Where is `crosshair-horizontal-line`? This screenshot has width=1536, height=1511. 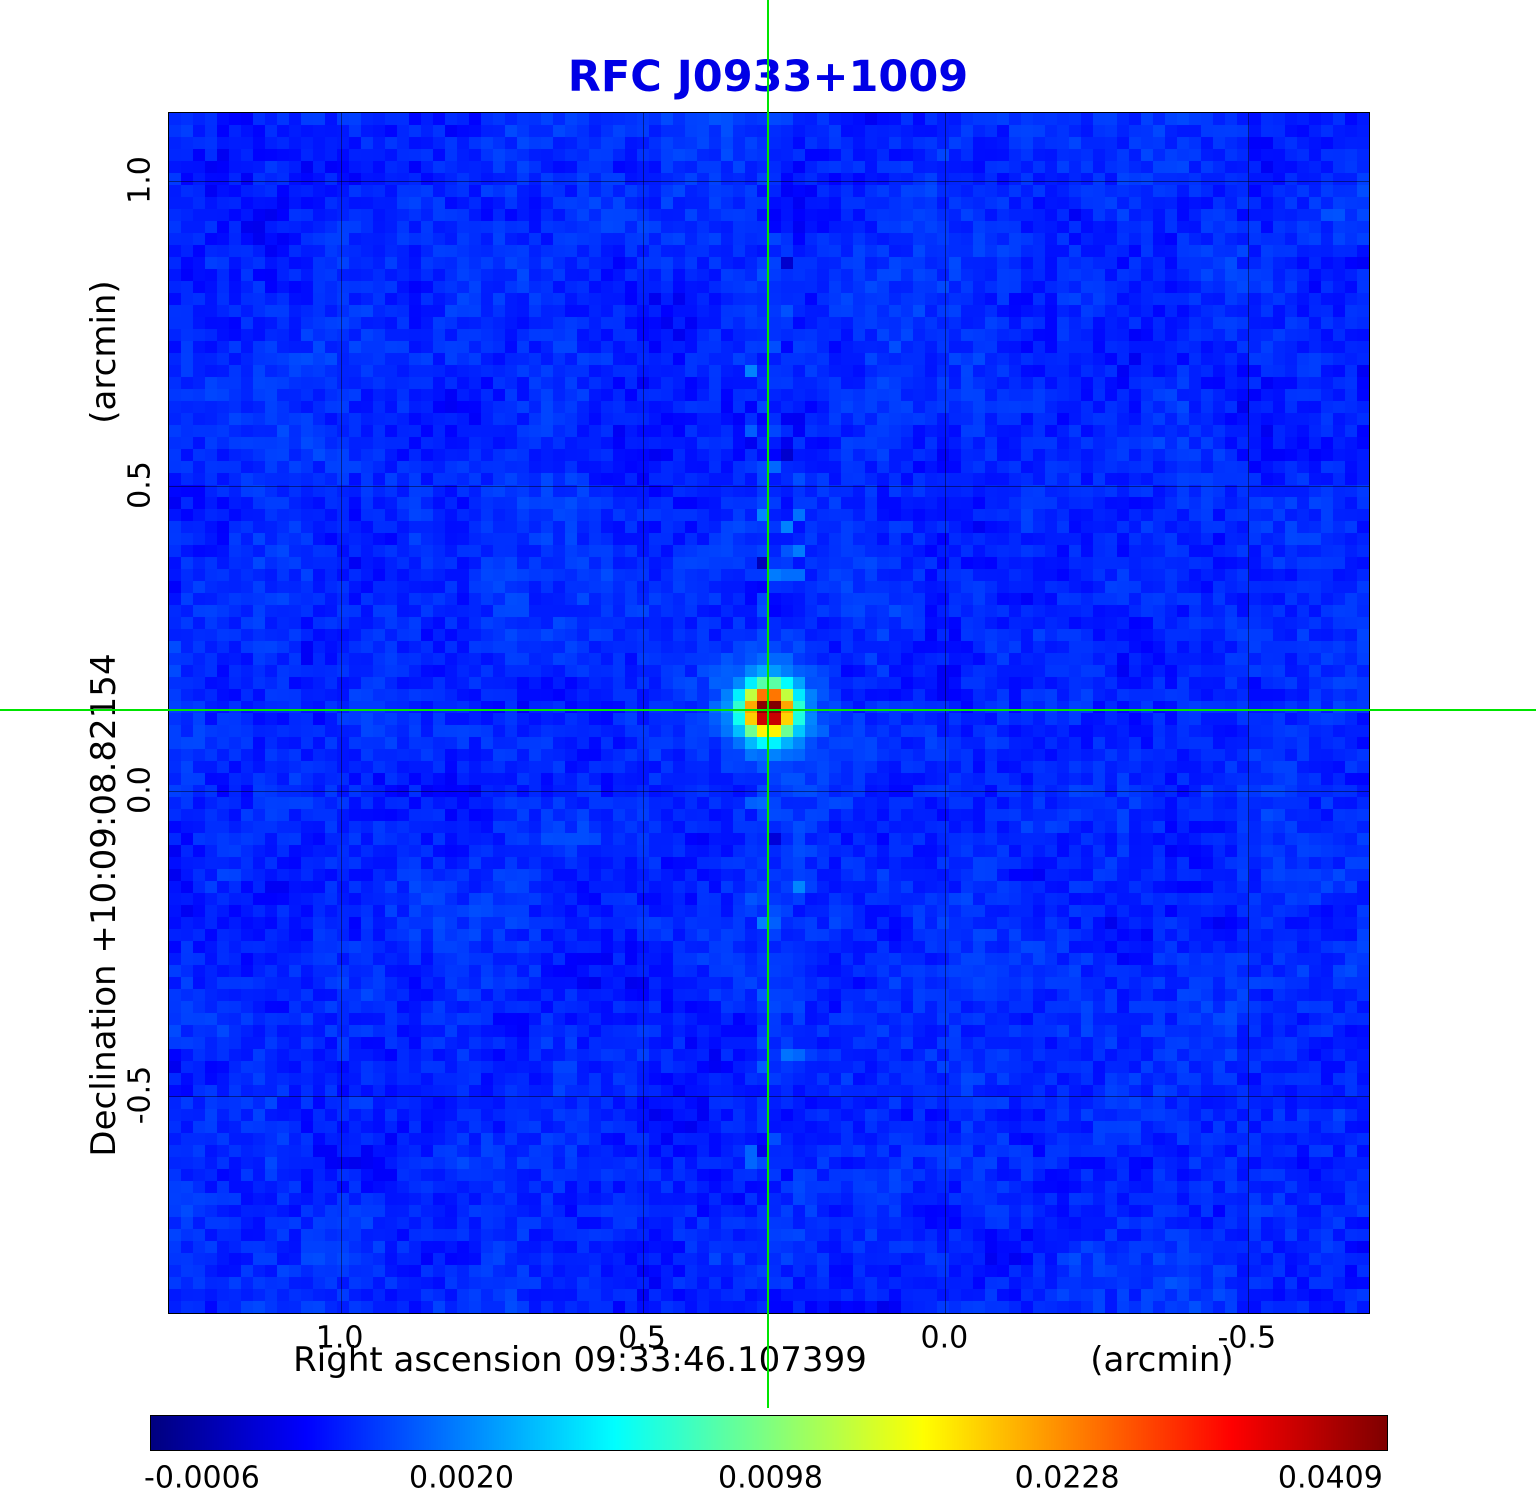
crosshair-horizontal-line is located at coordinates (768, 710).